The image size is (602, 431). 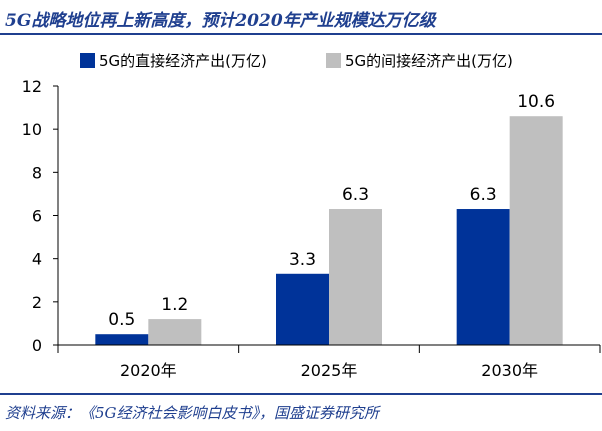 I want to click on source-note: 资料来源：《5G经济社会影响白皮书》，国盛证券研究所, so click(x=192, y=413).